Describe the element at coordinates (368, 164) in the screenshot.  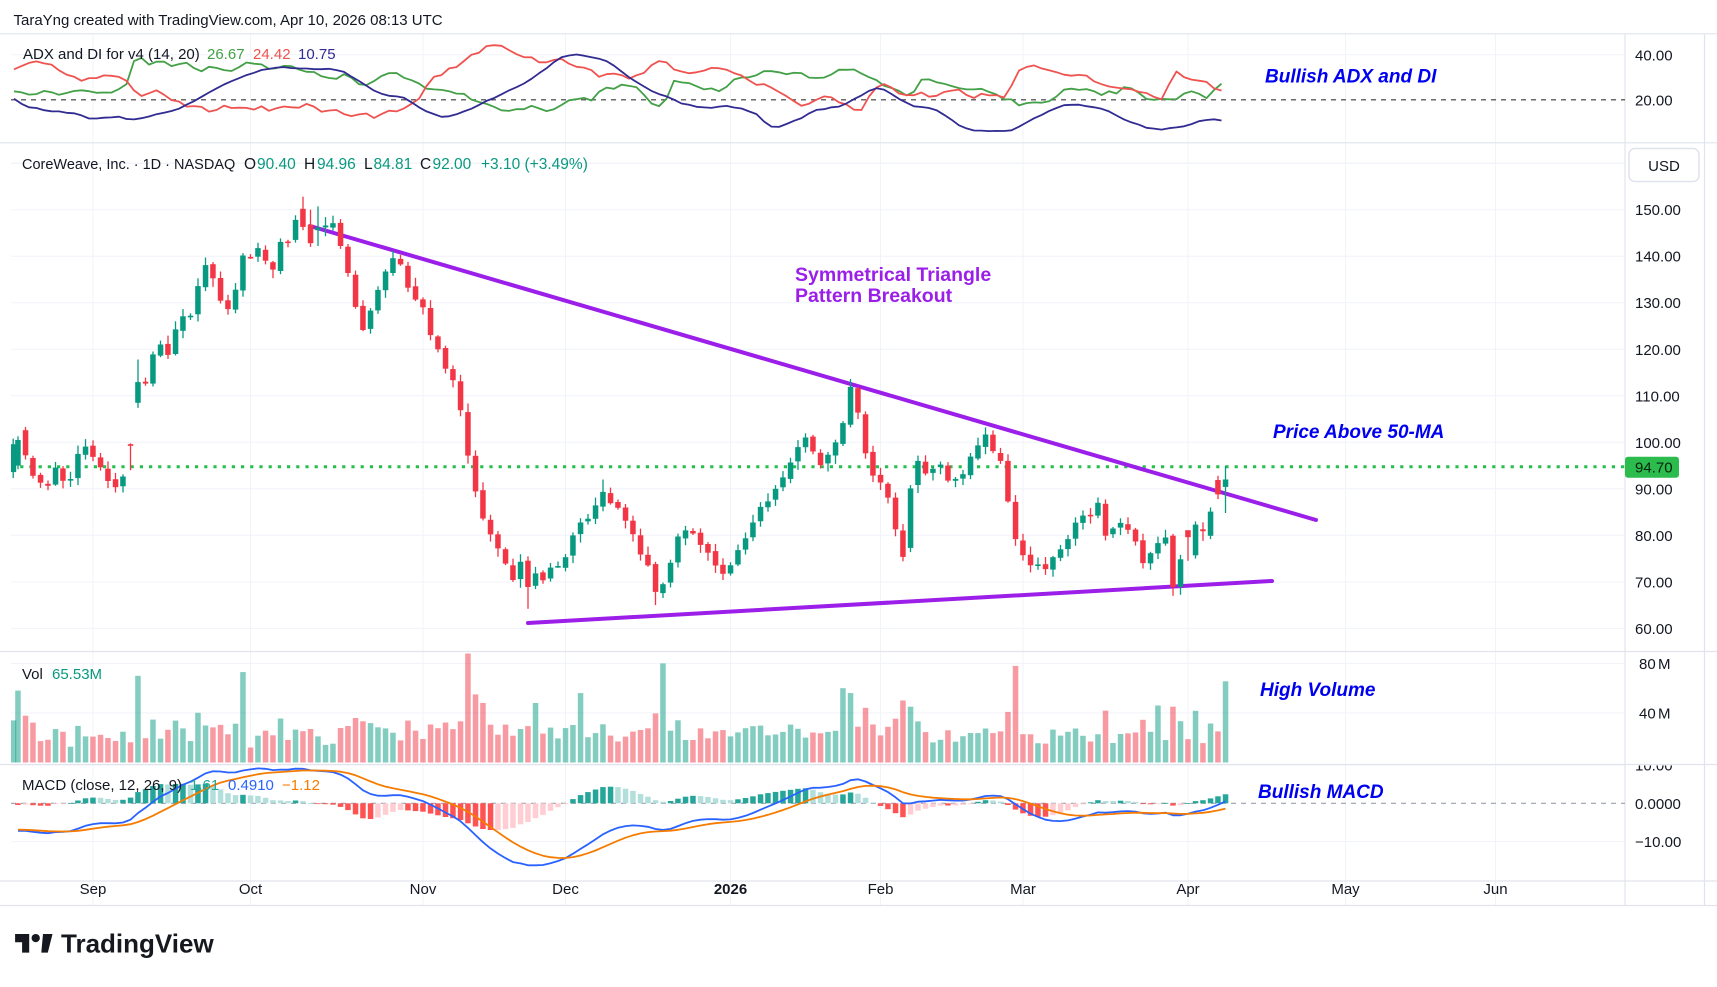
I see `svg-text: L` at that location.